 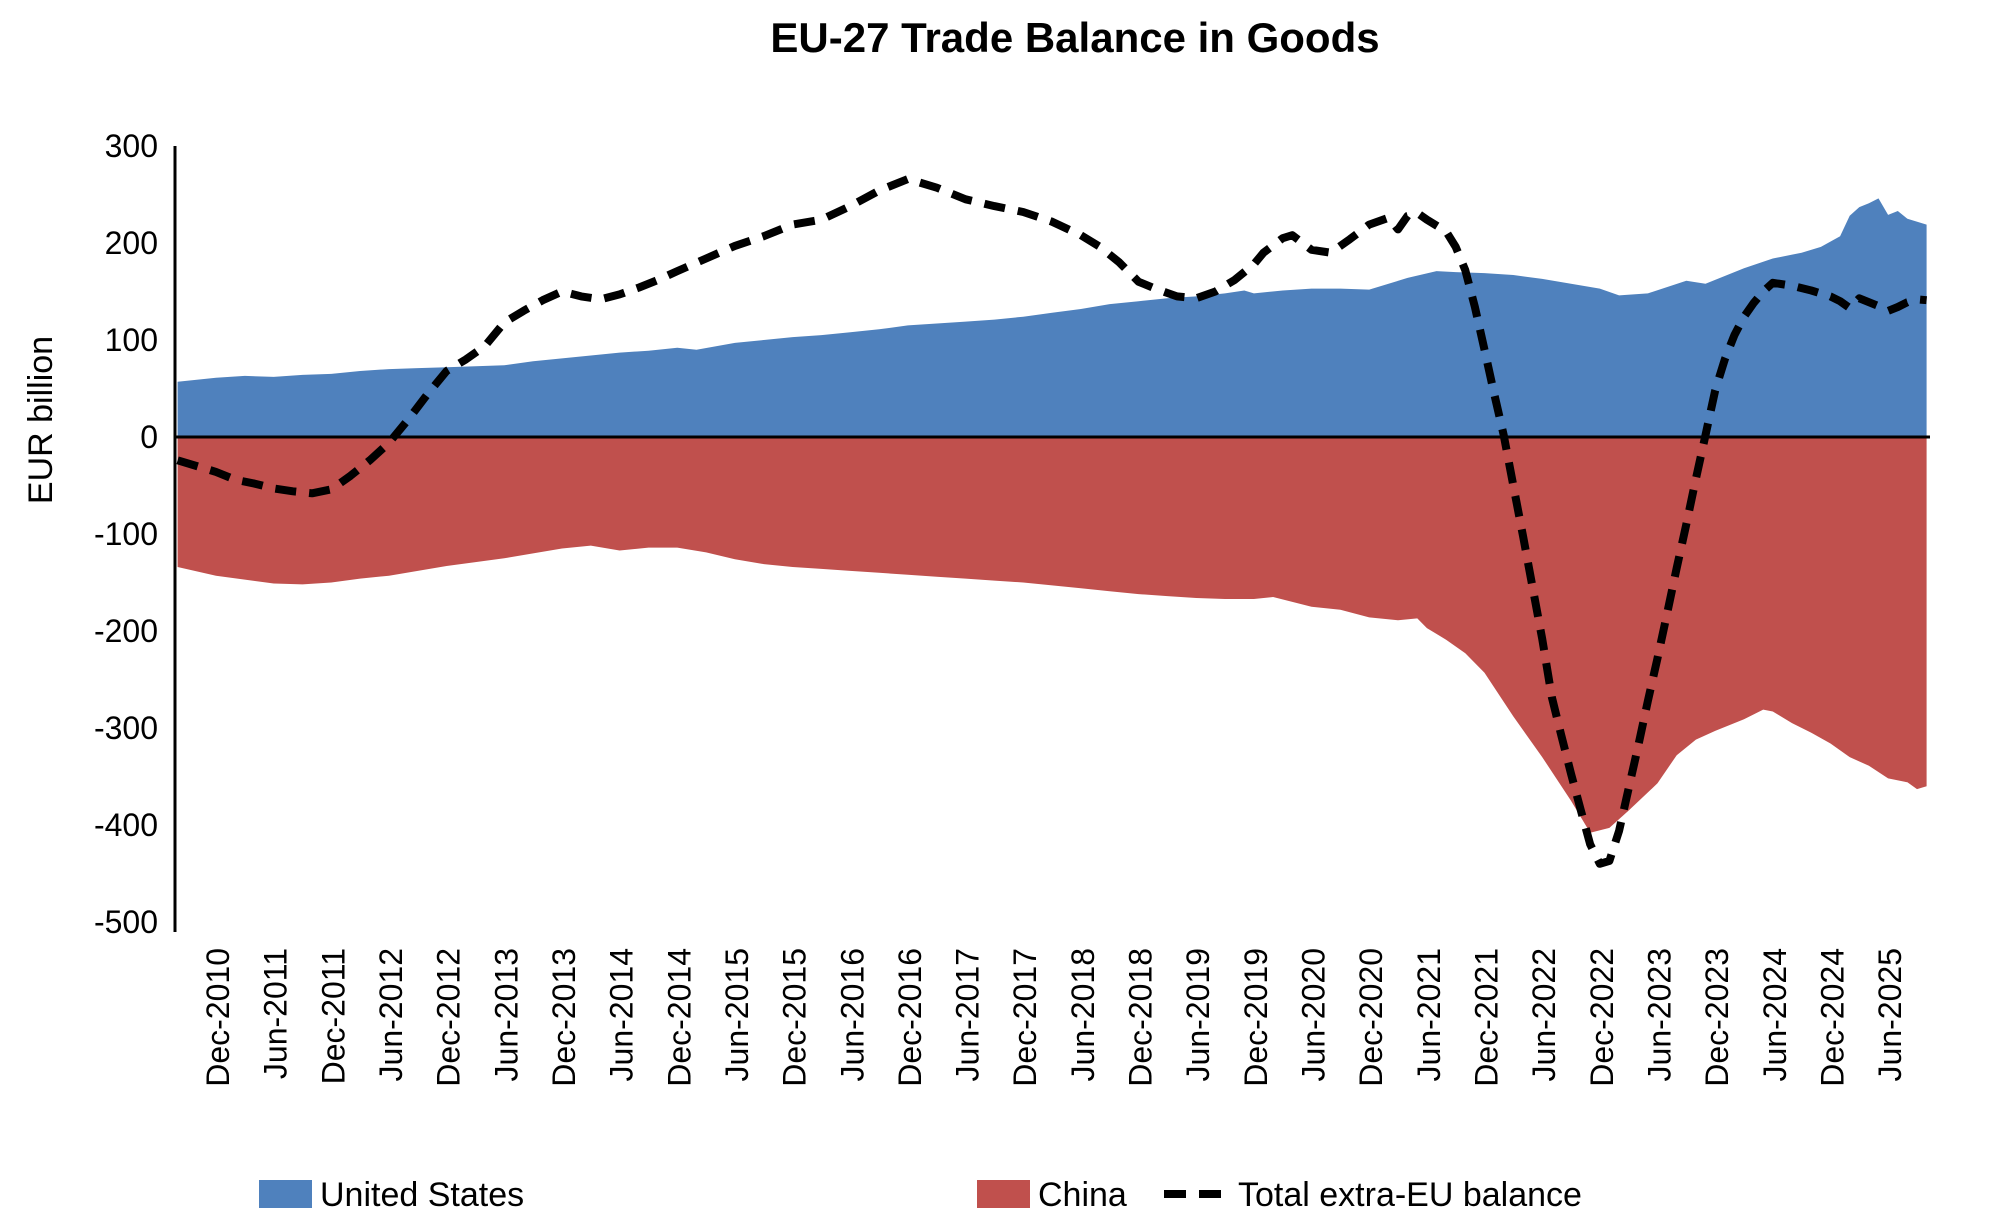 I want to click on x-tick-label: Jun-2016, so click(x=852, y=1014).